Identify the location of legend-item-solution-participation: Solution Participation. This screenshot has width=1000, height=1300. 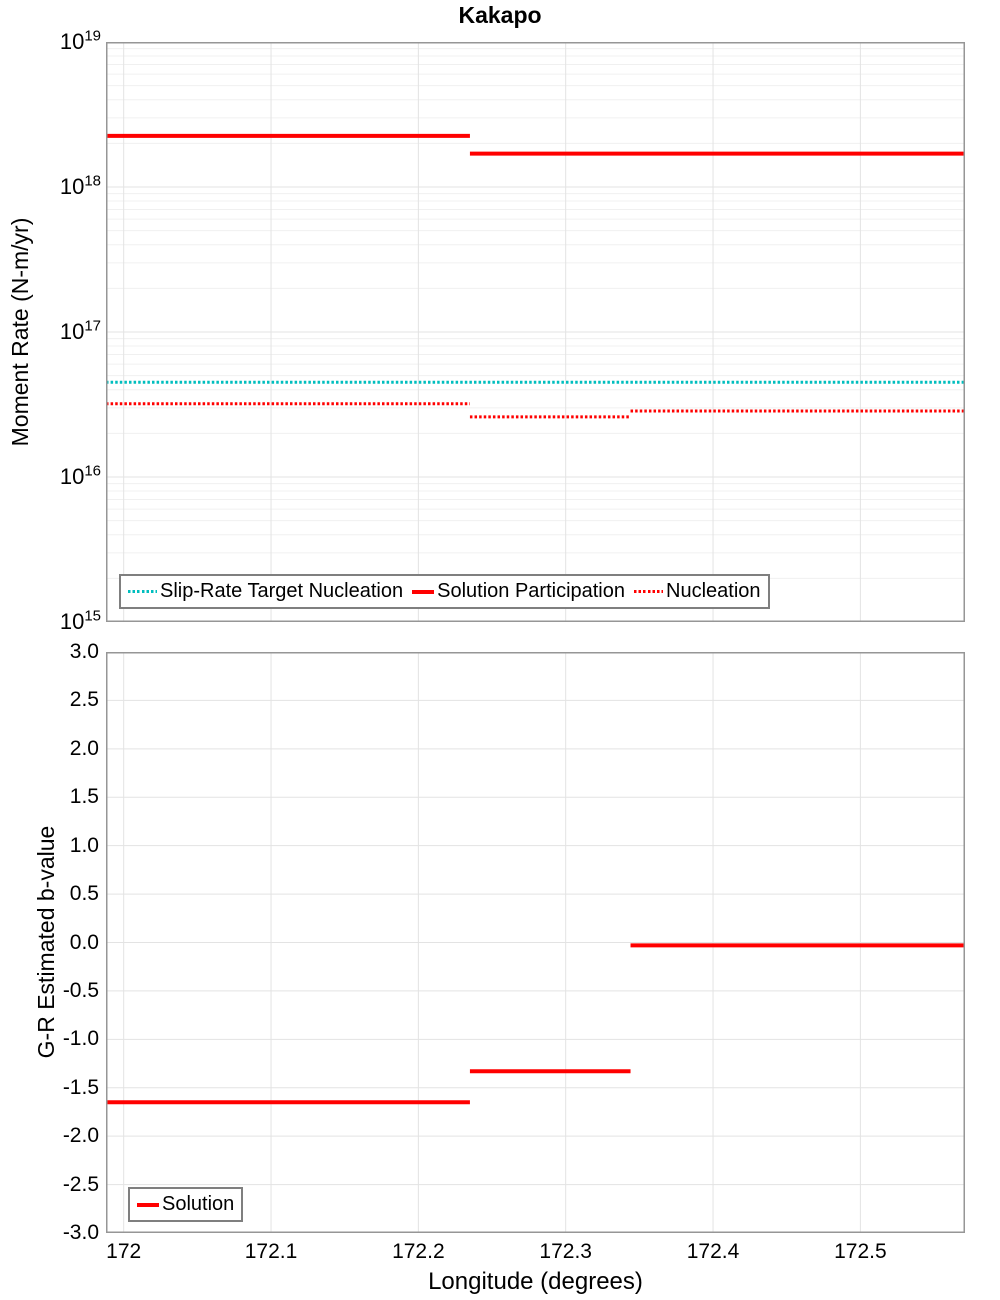
(518, 591).